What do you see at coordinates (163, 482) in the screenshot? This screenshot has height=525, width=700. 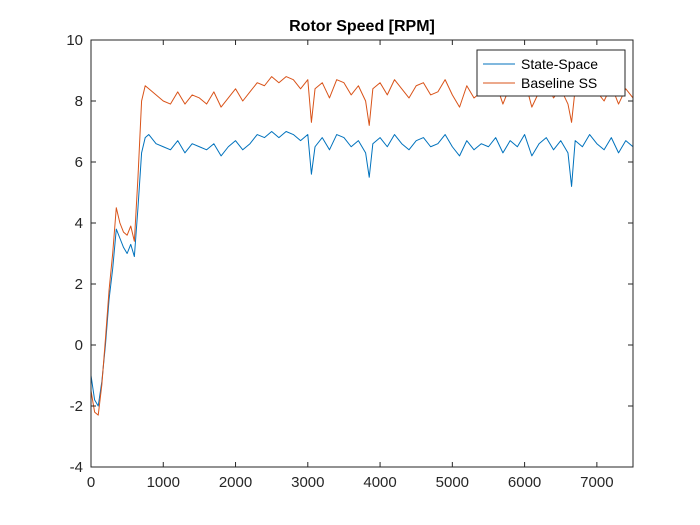 I see `x-tick-label: 1000` at bounding box center [163, 482].